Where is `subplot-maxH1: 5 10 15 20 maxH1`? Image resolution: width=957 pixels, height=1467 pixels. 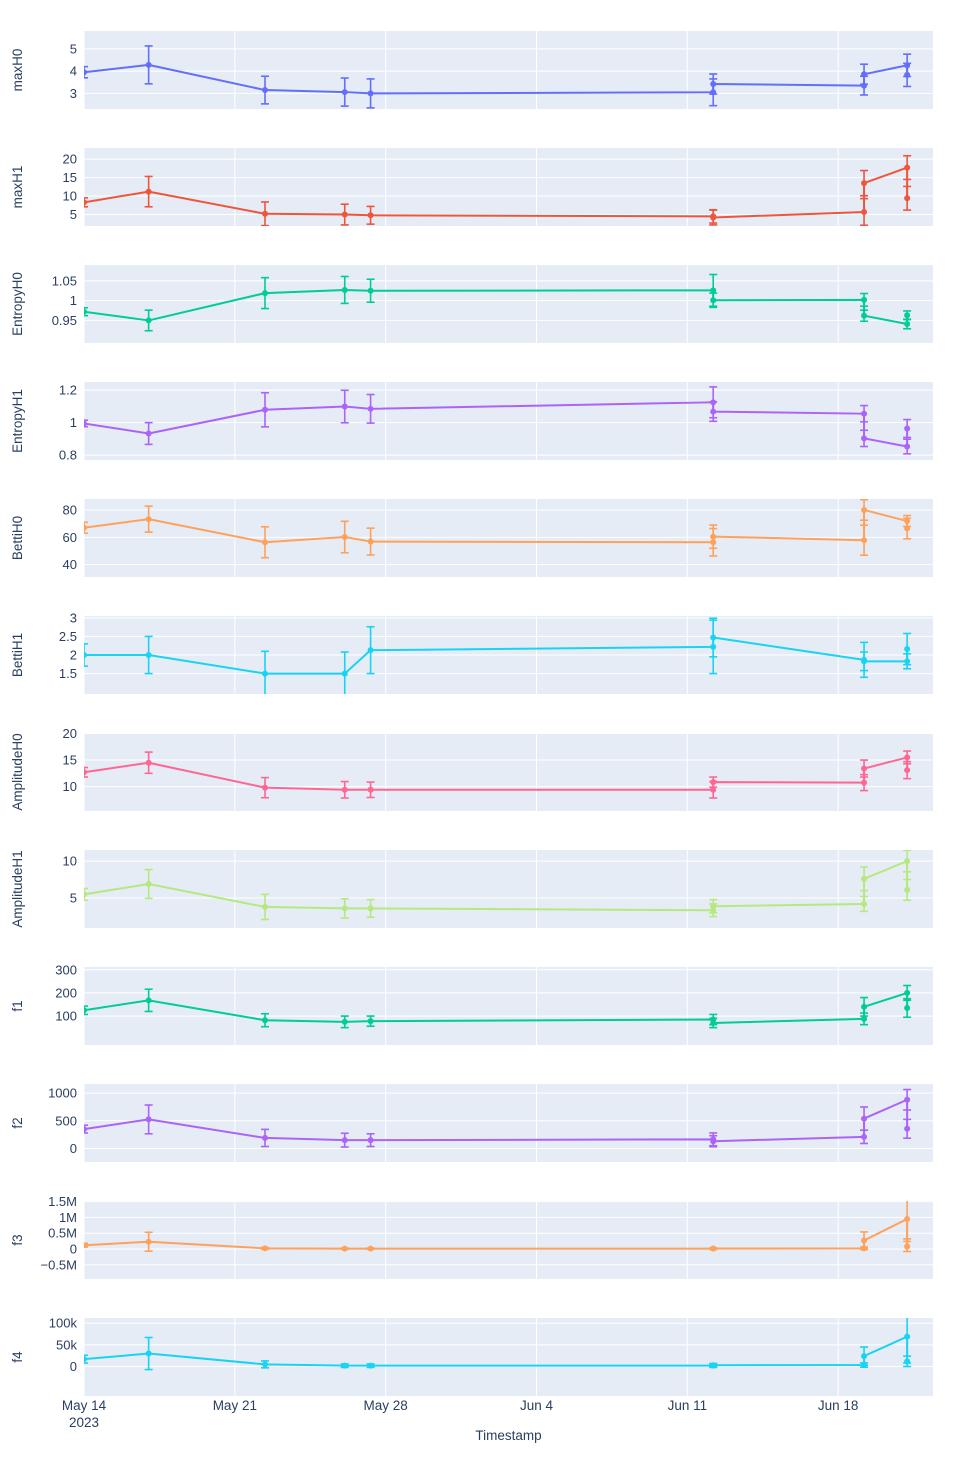
subplot-maxH1: 5 10 15 20 maxH1 is located at coordinates (471, 187).